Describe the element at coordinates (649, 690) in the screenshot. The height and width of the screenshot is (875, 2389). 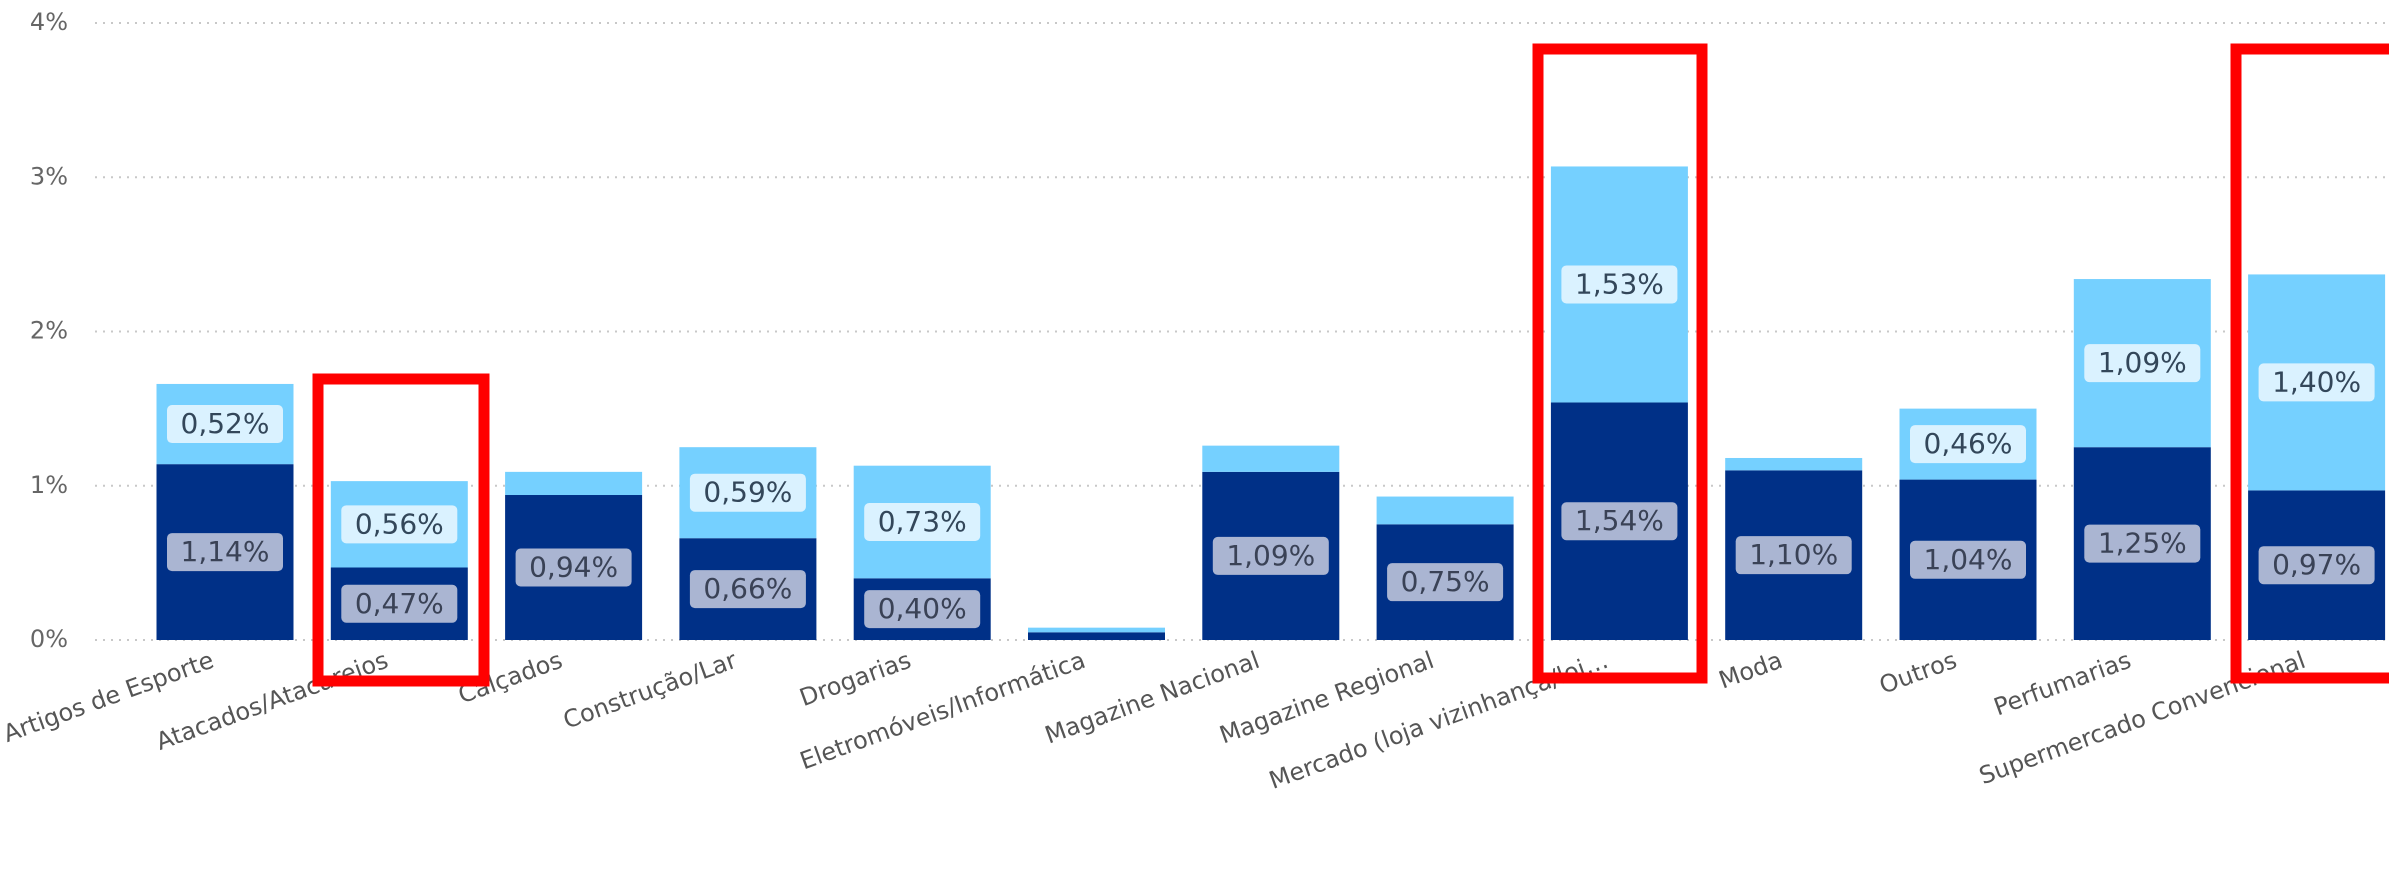
I see `x-tick-label: Construção/Lar` at that location.